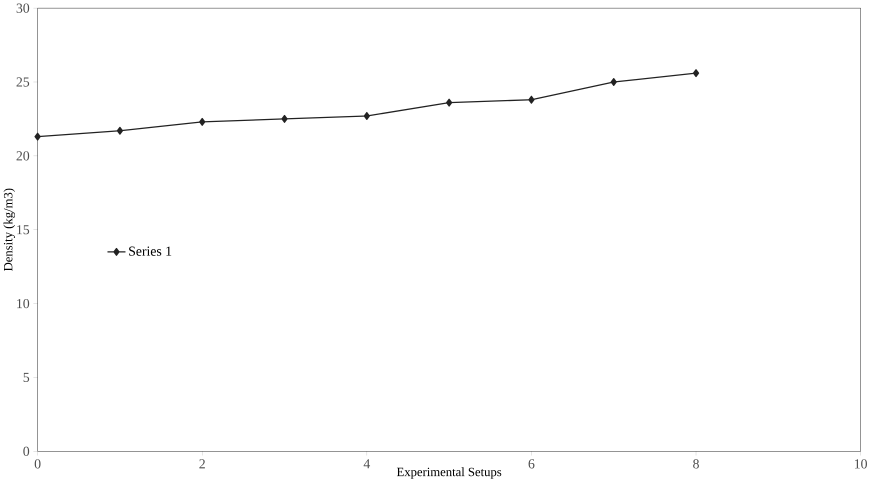 This screenshot has width=871, height=482. I want to click on legend-label: Series 1, so click(150, 251).